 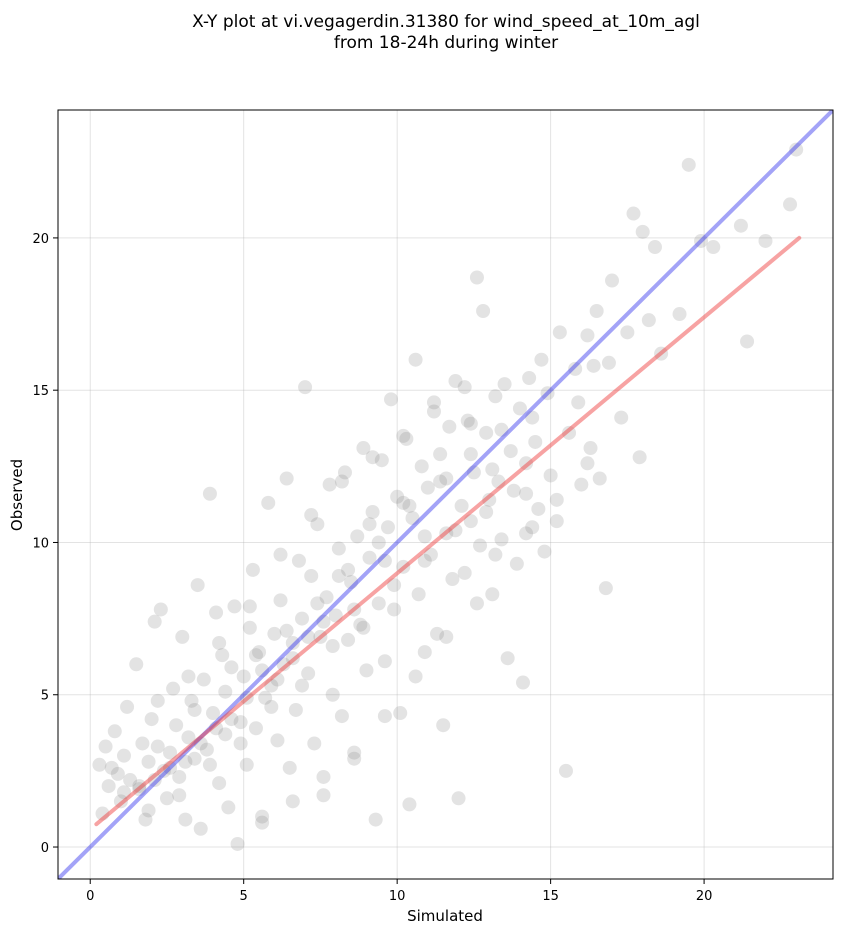 I want to click on x-axis-ticks: 0 5 10 15 20, so click(x=399, y=891).